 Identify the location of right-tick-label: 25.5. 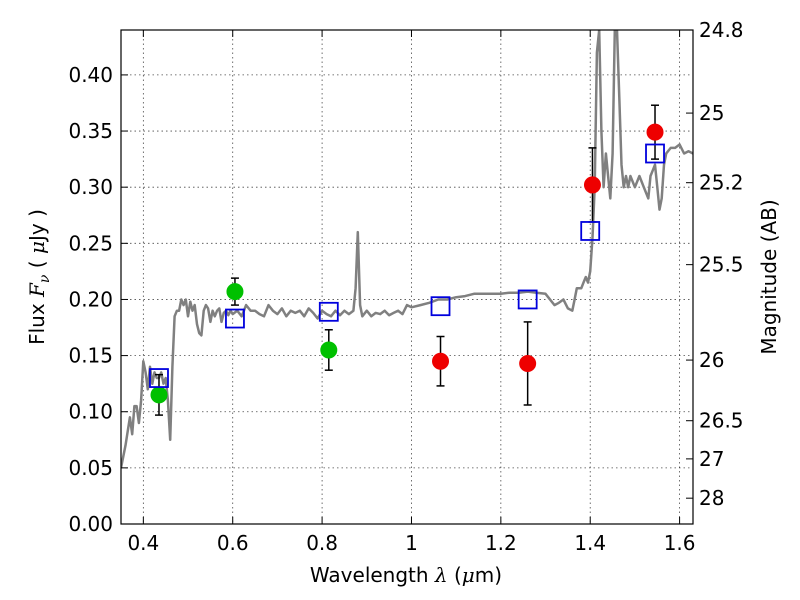
(721, 265).